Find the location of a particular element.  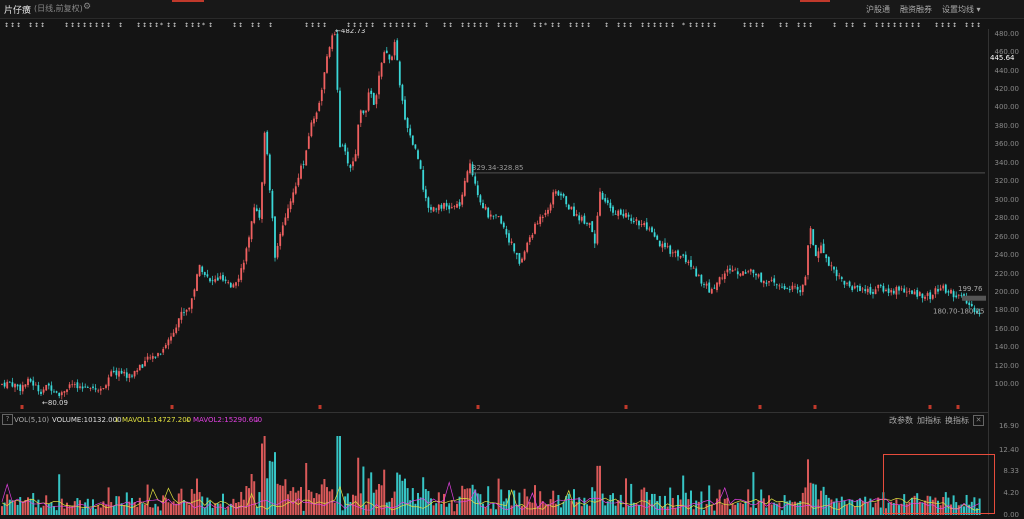

ma-settings-button: 设置均线 ▾ is located at coordinates (961, 9).